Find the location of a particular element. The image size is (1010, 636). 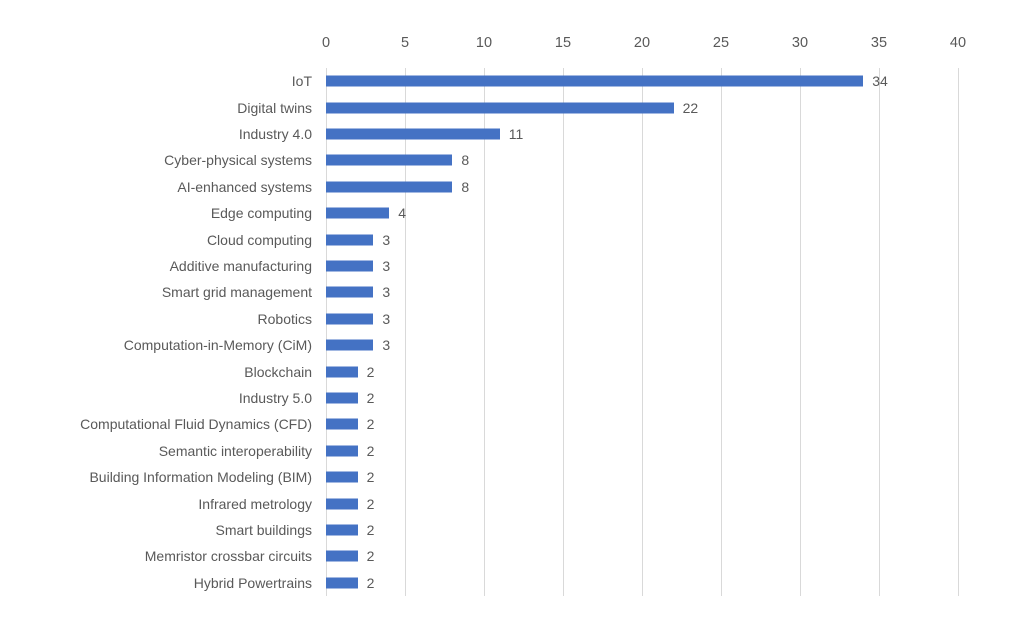

category-label: Memristor crossbar circuits is located at coordinates (228, 556).